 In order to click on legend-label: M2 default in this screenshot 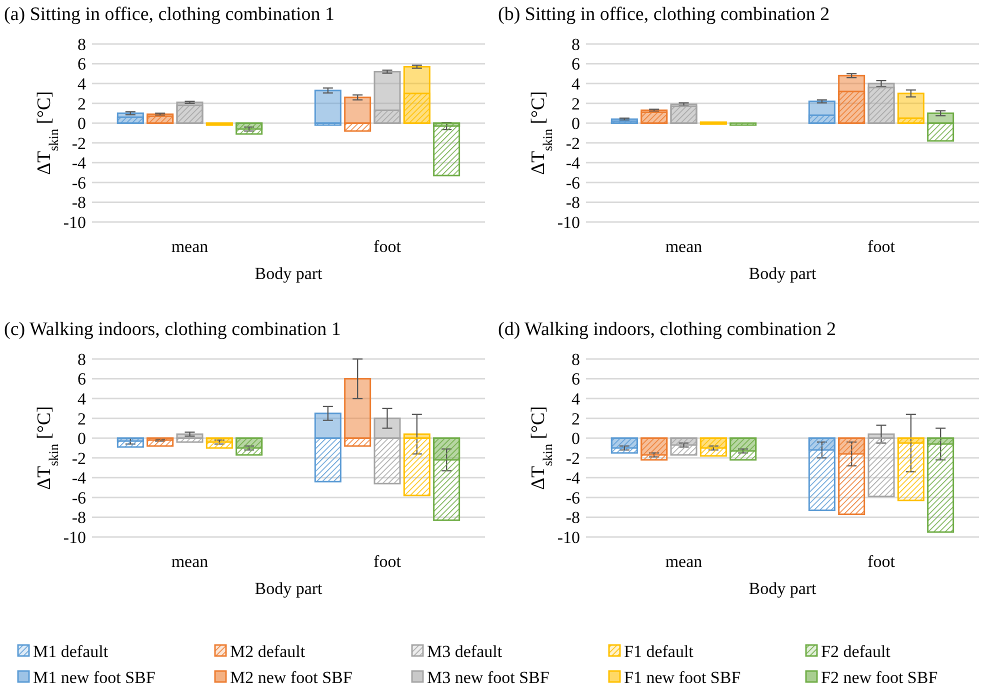, I will do `click(268, 651)`.